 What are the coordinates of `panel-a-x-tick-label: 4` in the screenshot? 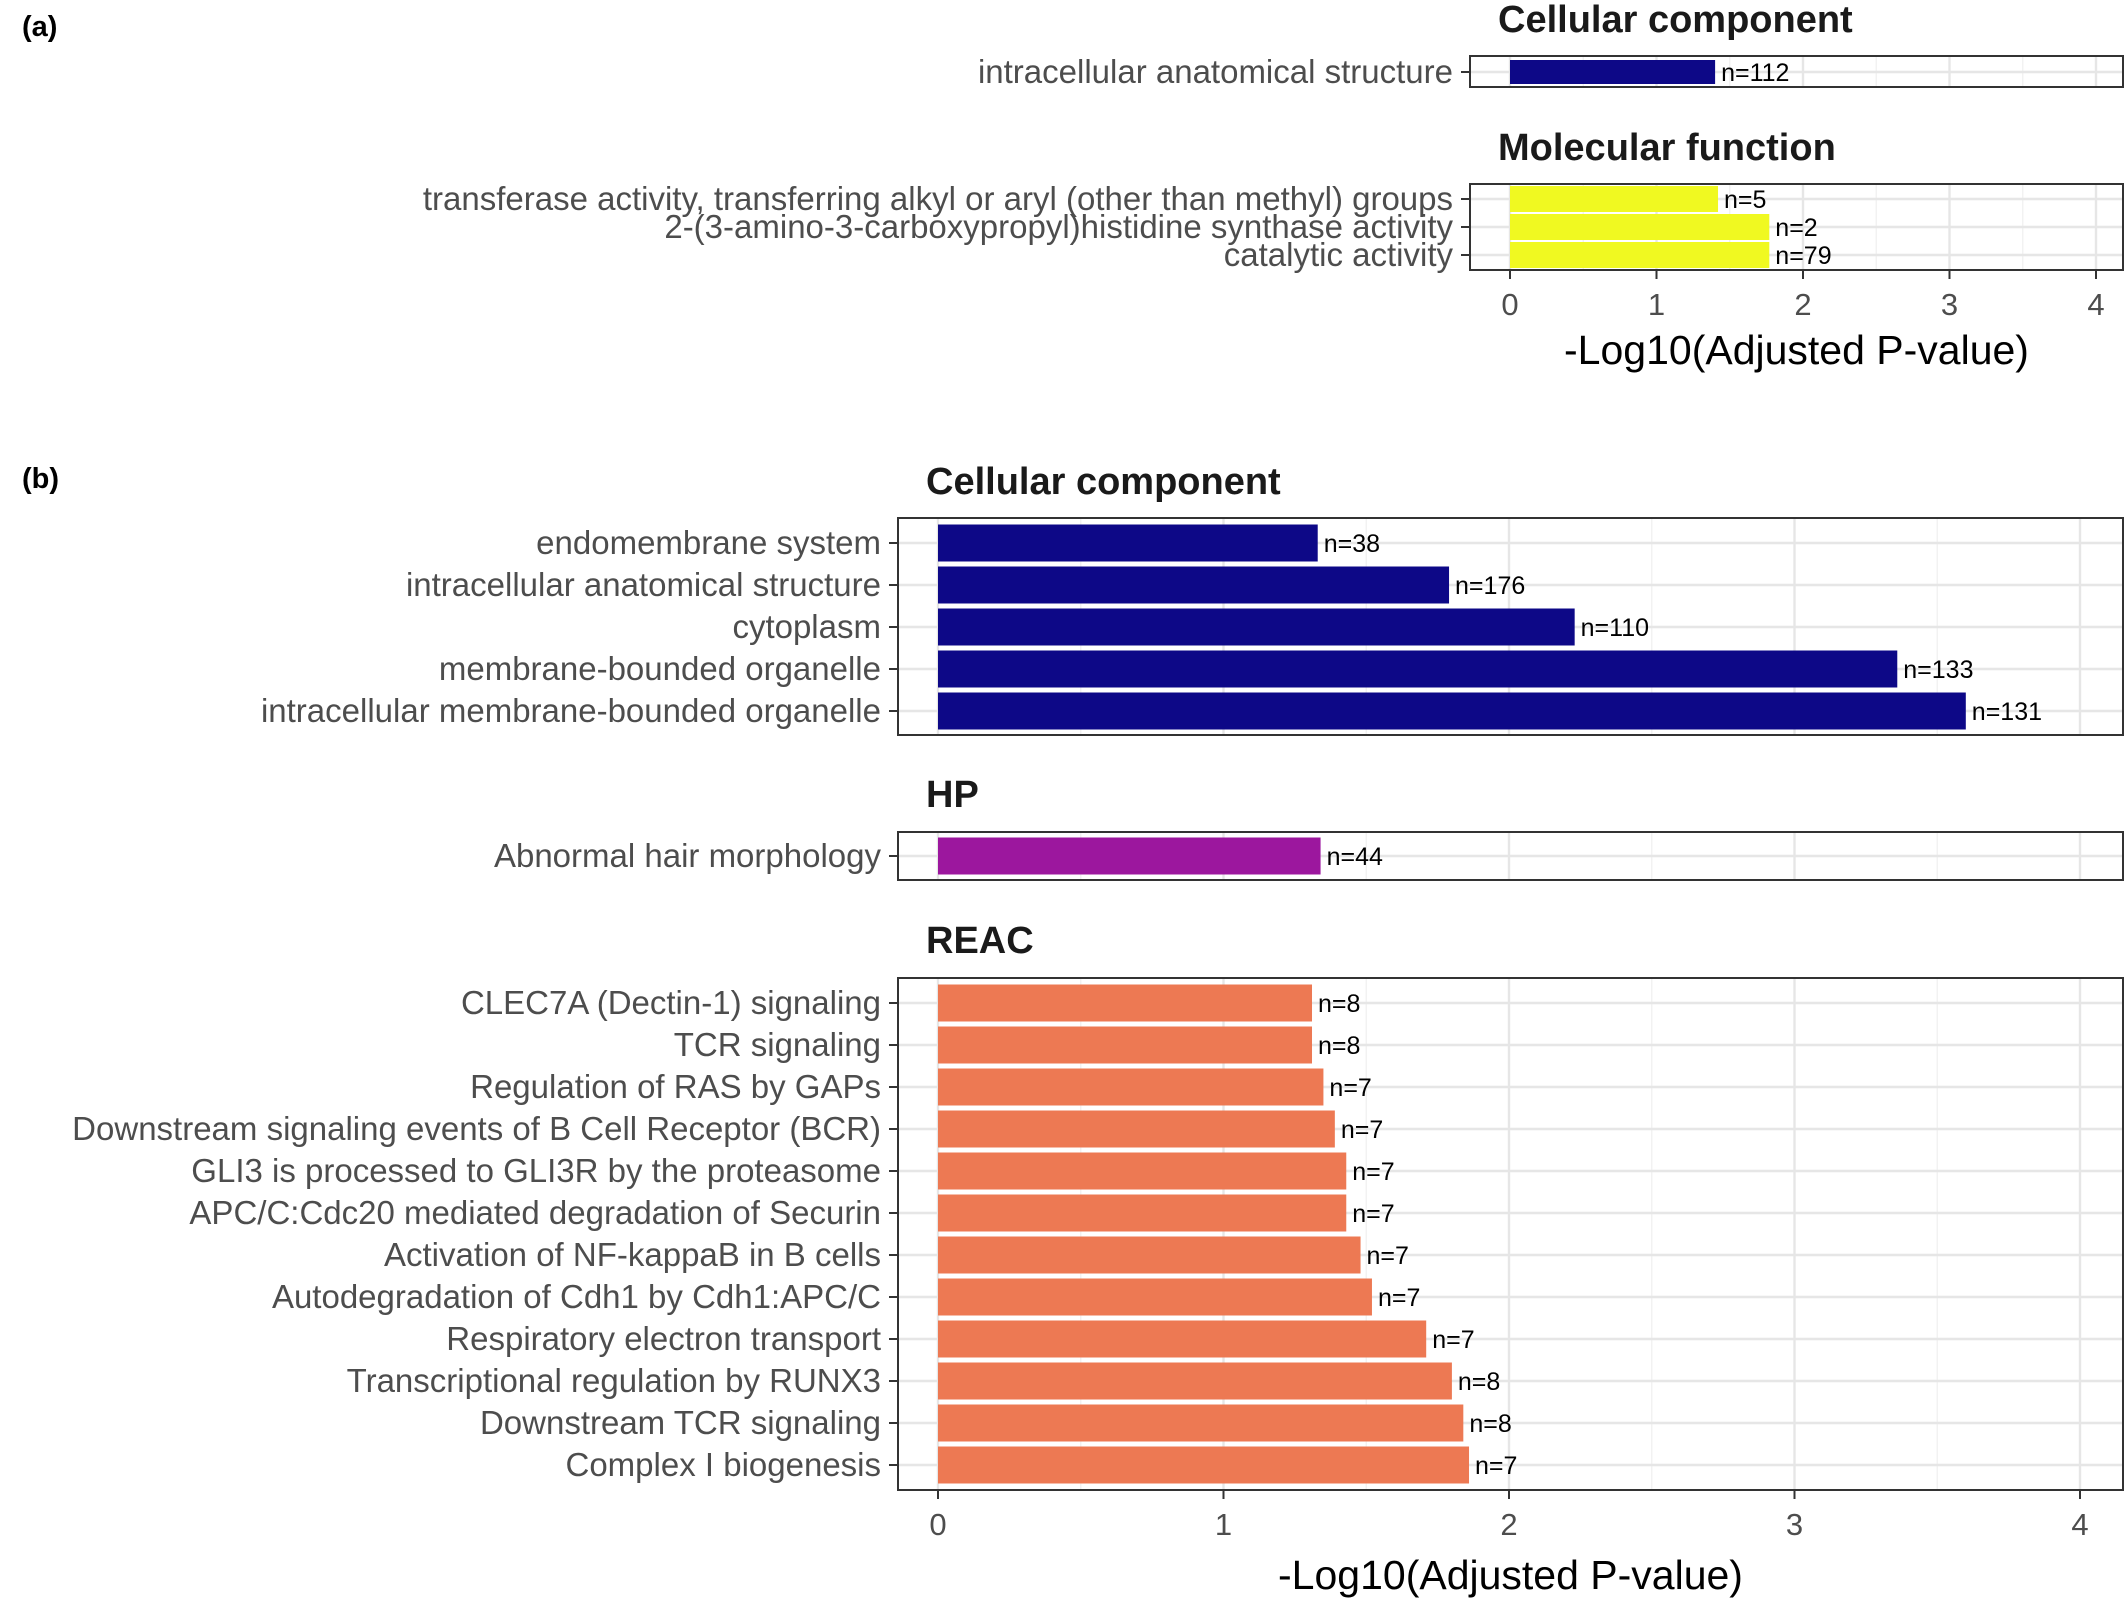 It's located at (2095, 304).